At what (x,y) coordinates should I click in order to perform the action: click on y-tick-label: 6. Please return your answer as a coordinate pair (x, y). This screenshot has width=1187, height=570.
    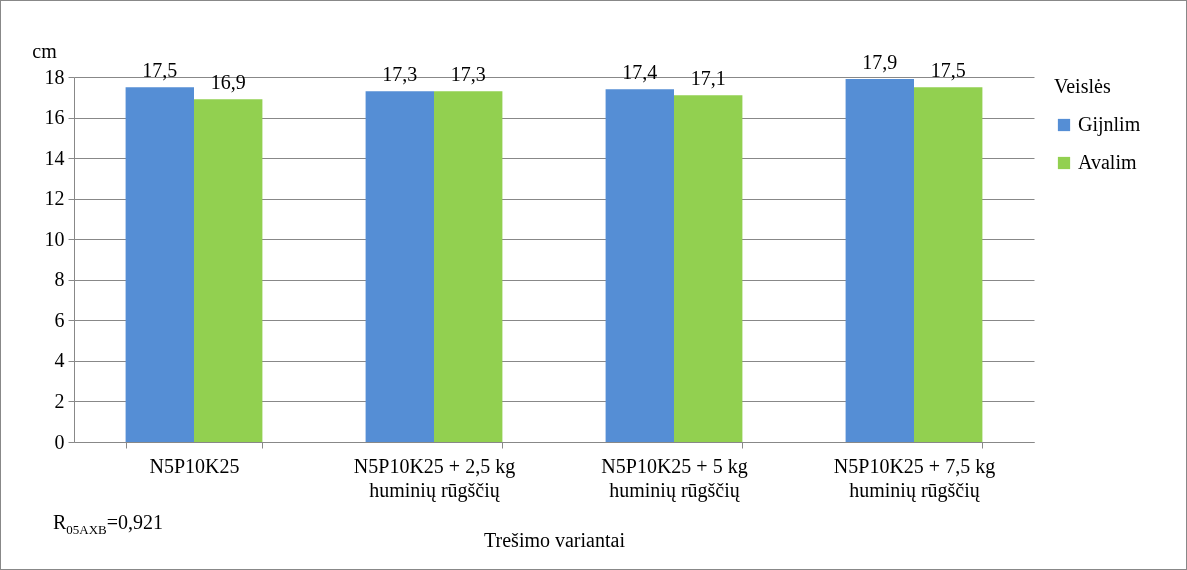
    Looking at the image, I should click on (59, 319).